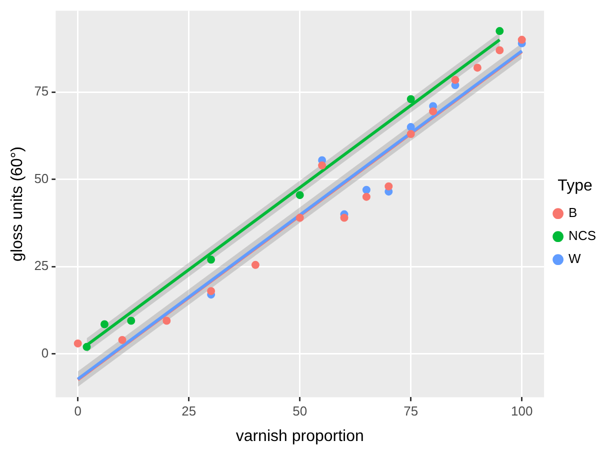 The height and width of the screenshot is (454, 614). Describe the element at coordinates (41, 266) in the screenshot. I see `y-tick-label: 25` at that location.